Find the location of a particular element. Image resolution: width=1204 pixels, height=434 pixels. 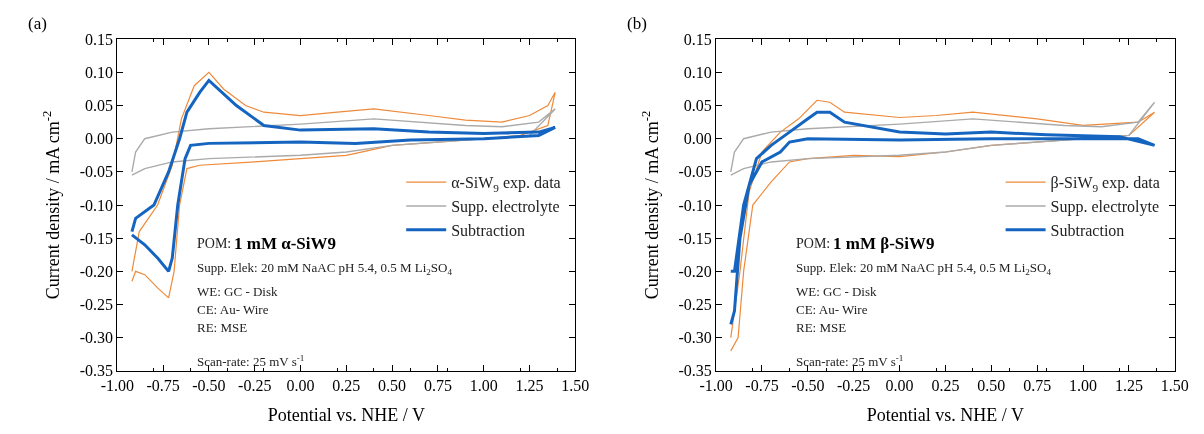

annotation: 1 mM β-SiW9 is located at coordinates (884, 243).